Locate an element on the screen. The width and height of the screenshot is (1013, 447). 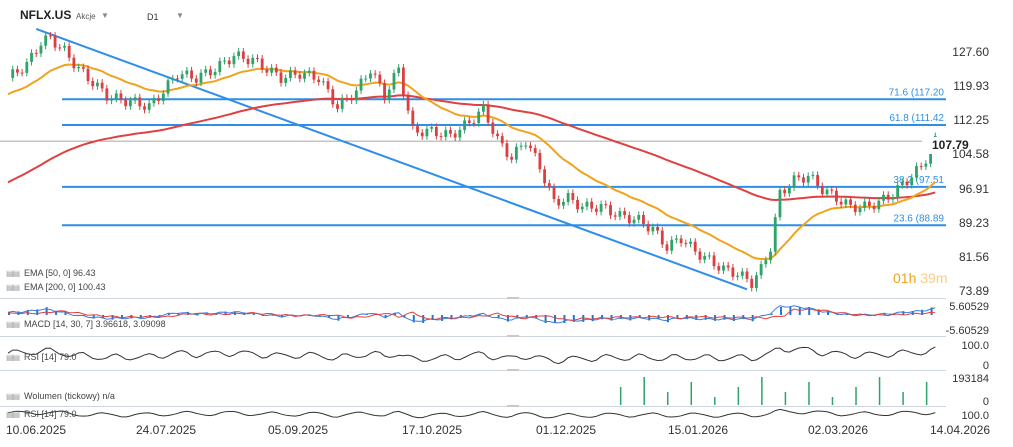
legend-rsi: ▤▤ RSI [14] 79.0 is located at coordinates (41, 357).